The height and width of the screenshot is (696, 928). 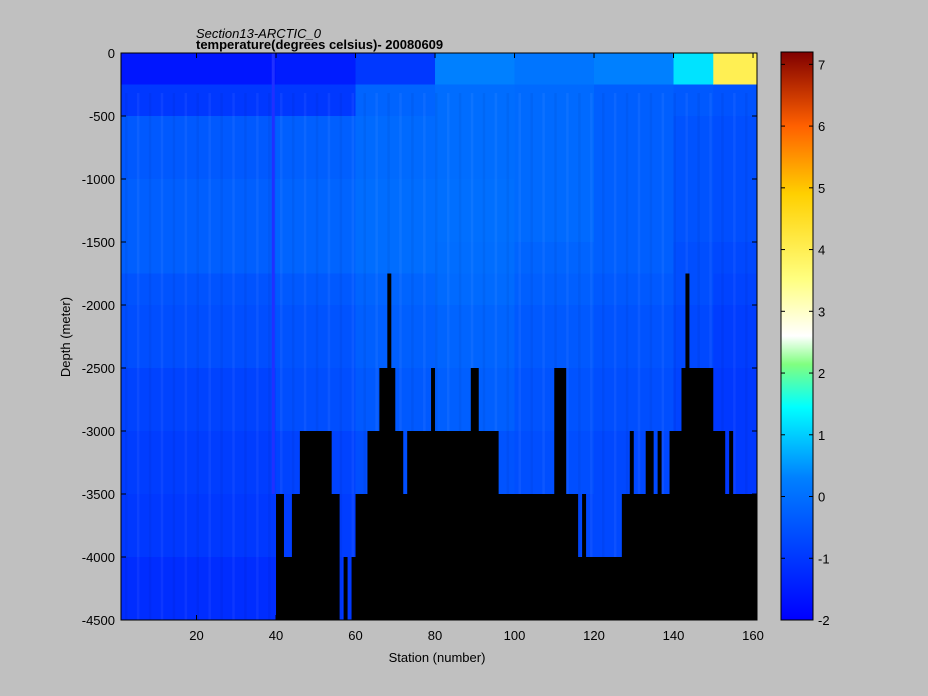 I want to click on x-tick-label: 60, so click(x=355, y=635).